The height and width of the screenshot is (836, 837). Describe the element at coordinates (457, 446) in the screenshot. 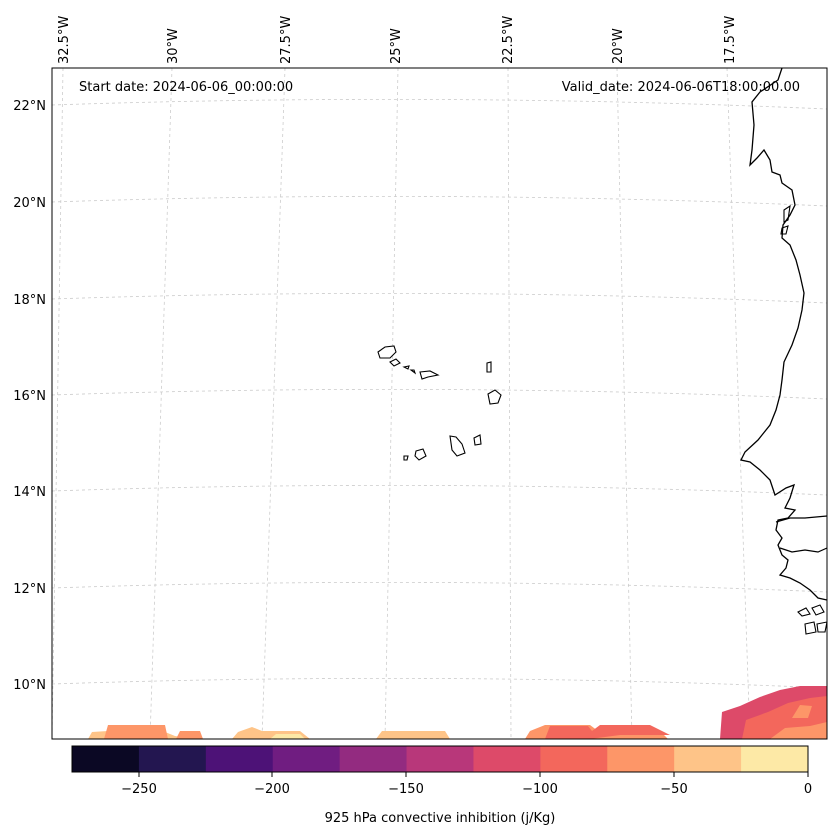

I see `island-santiago` at that location.